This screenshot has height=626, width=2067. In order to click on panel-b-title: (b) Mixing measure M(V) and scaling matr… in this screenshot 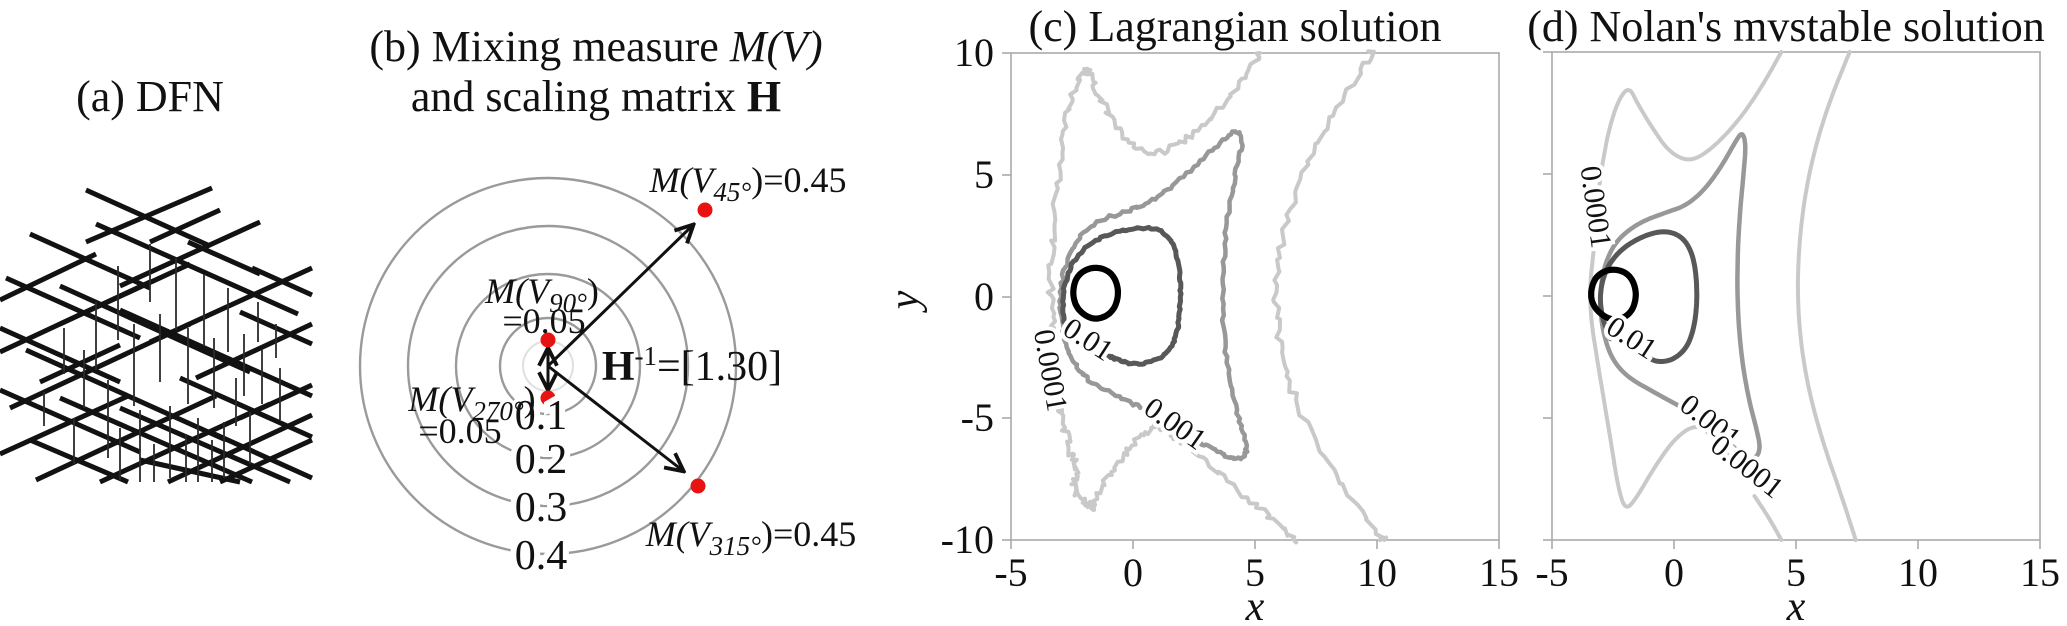, I will do `click(596, 72)`.